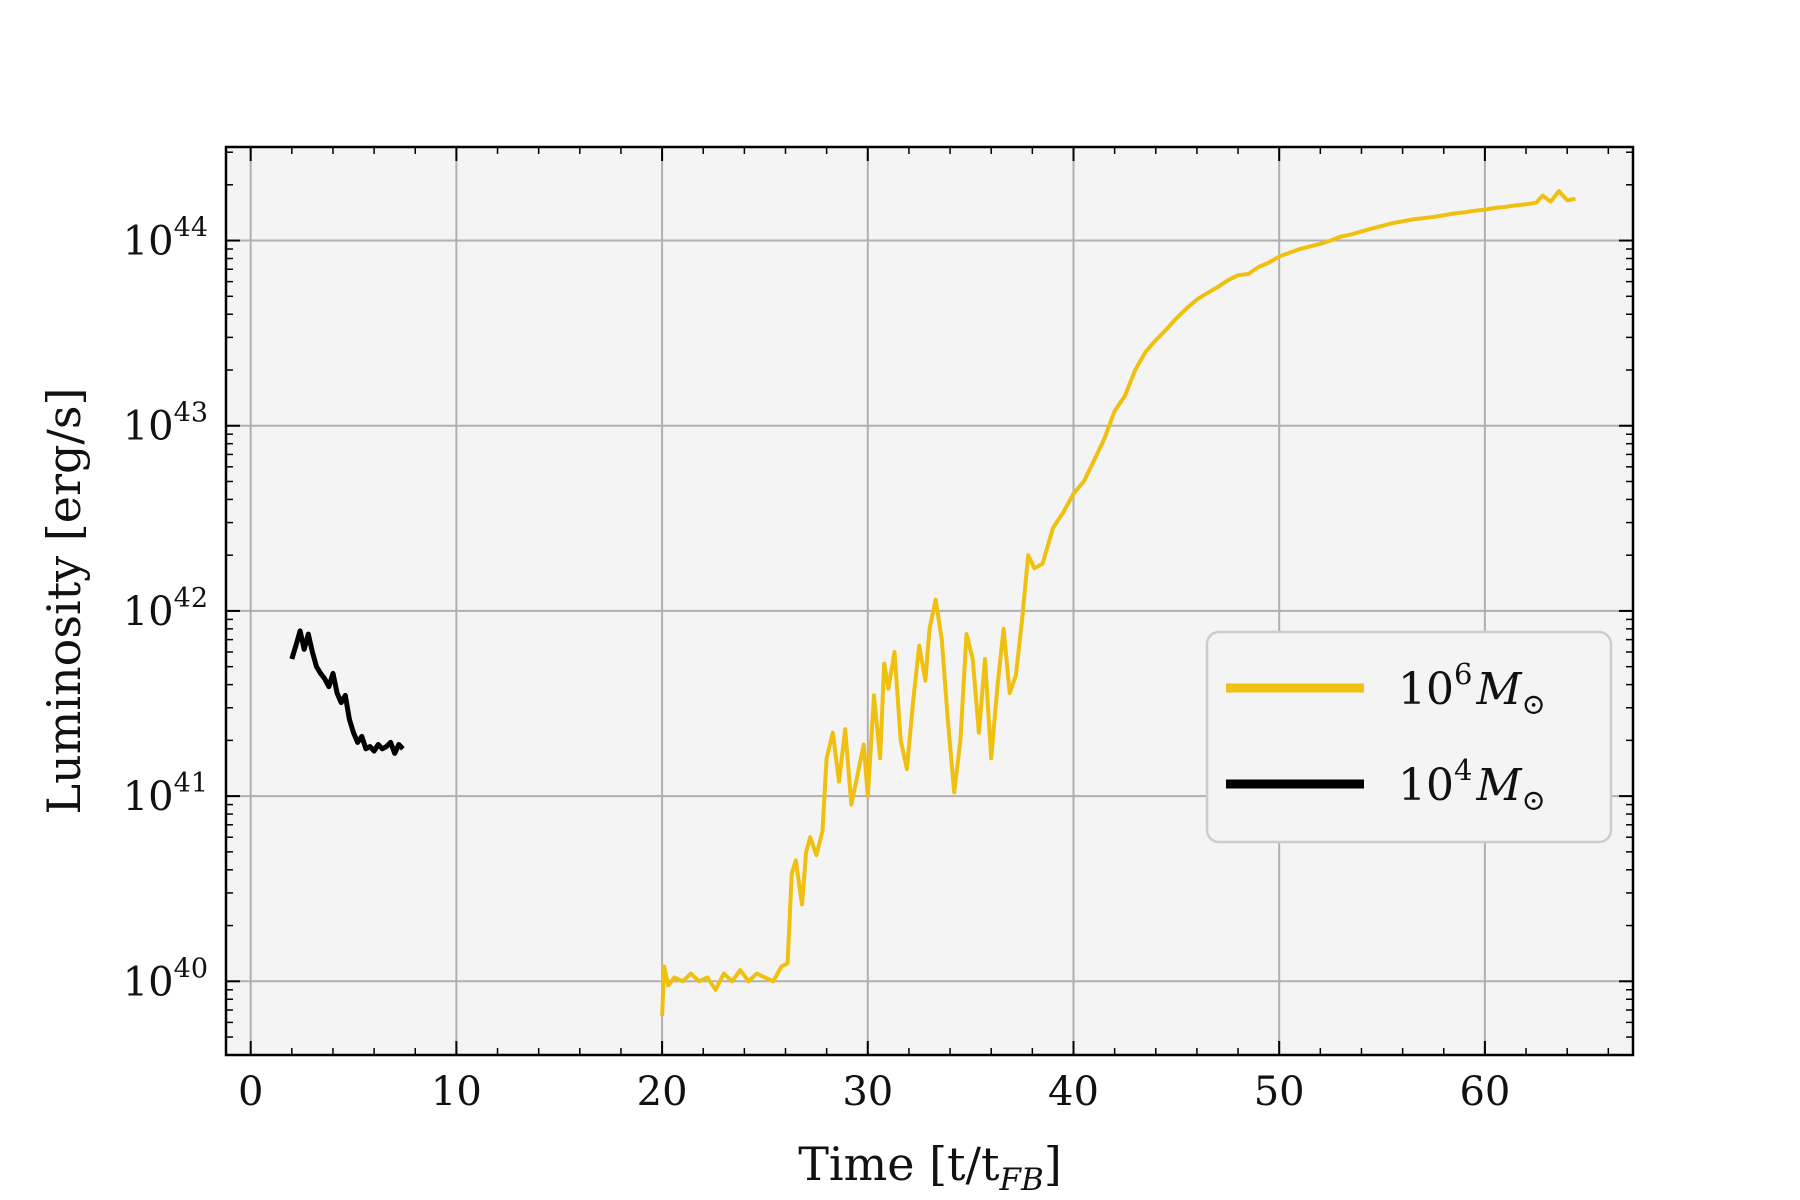  What do you see at coordinates (867, 1092) in the screenshot?
I see `x-tick-label-30: 30` at bounding box center [867, 1092].